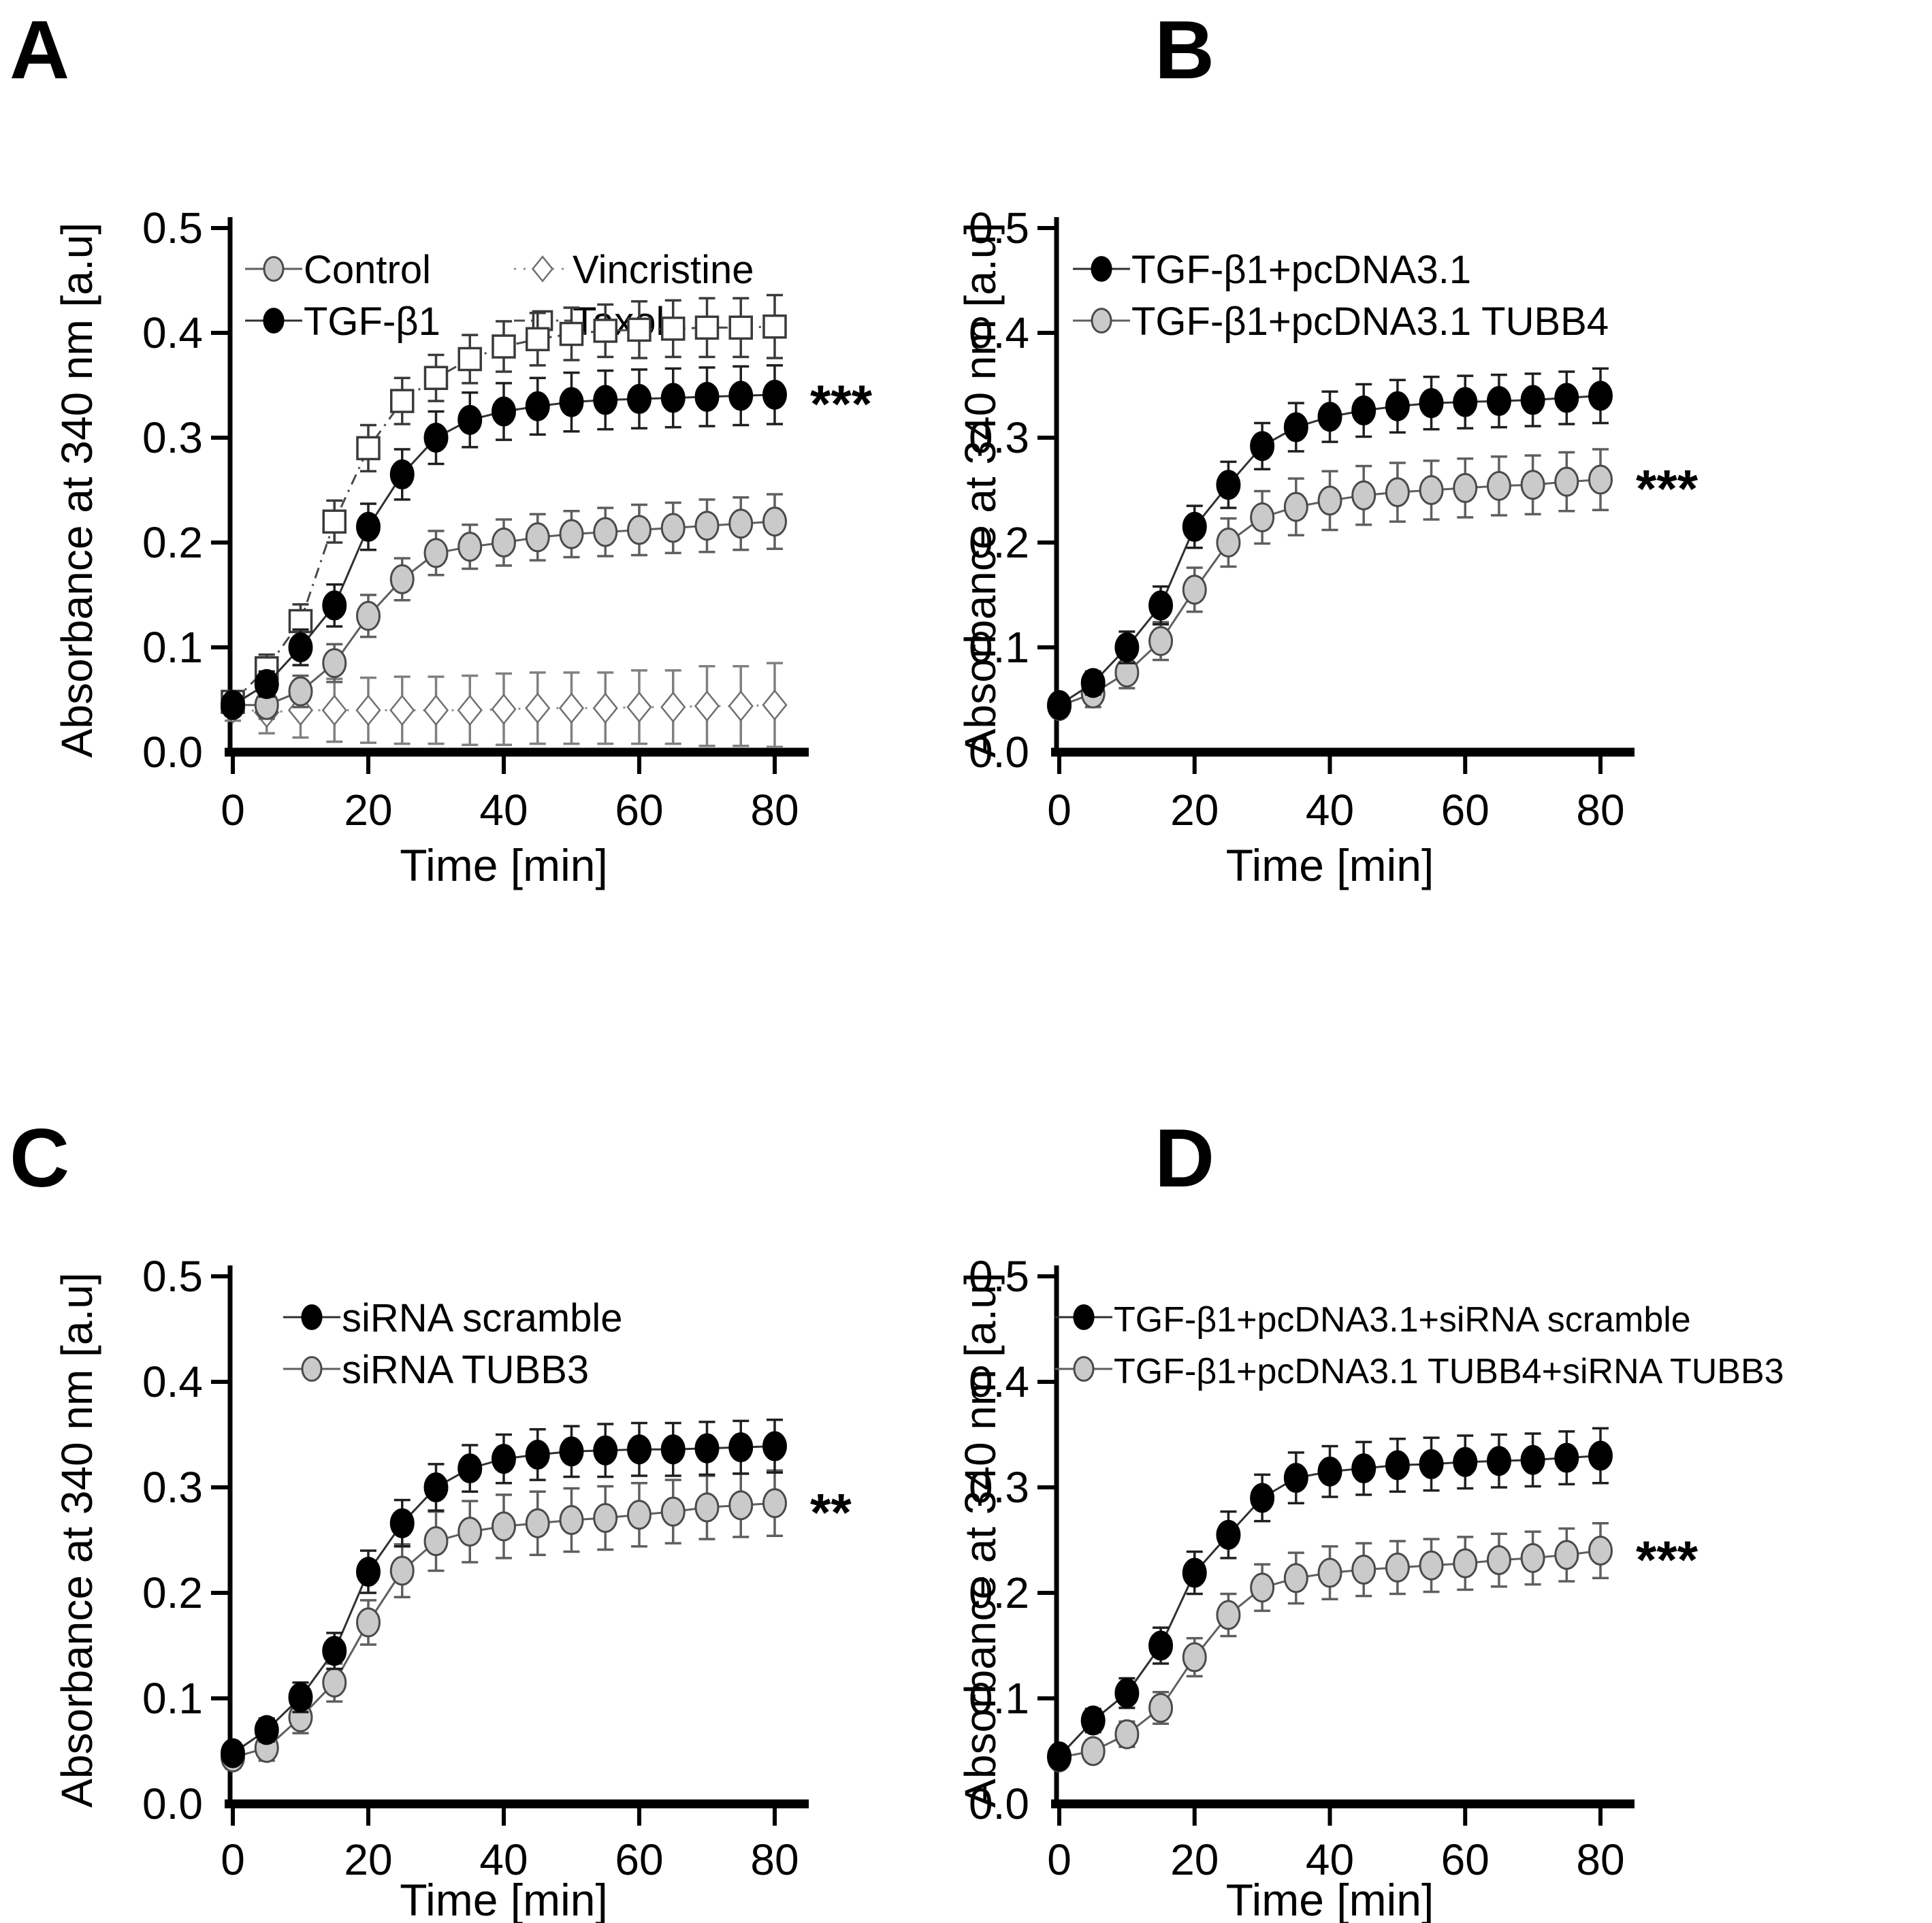 This screenshot has width=1932, height=1923. I want to click on x-axis-label: Time [min], so click(1330, 865).